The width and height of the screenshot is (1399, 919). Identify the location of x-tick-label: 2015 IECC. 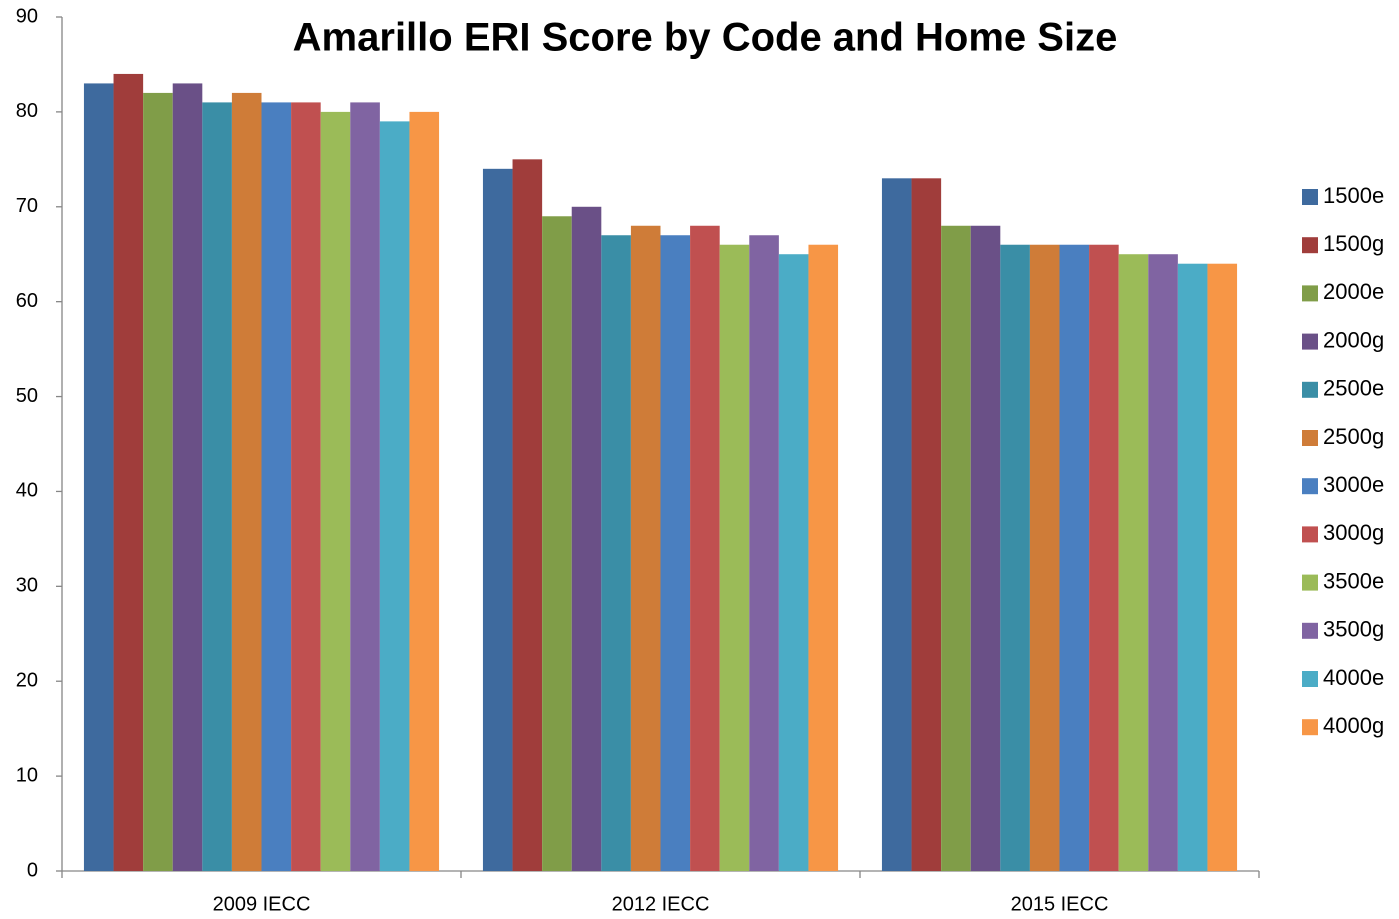
(1060, 904).